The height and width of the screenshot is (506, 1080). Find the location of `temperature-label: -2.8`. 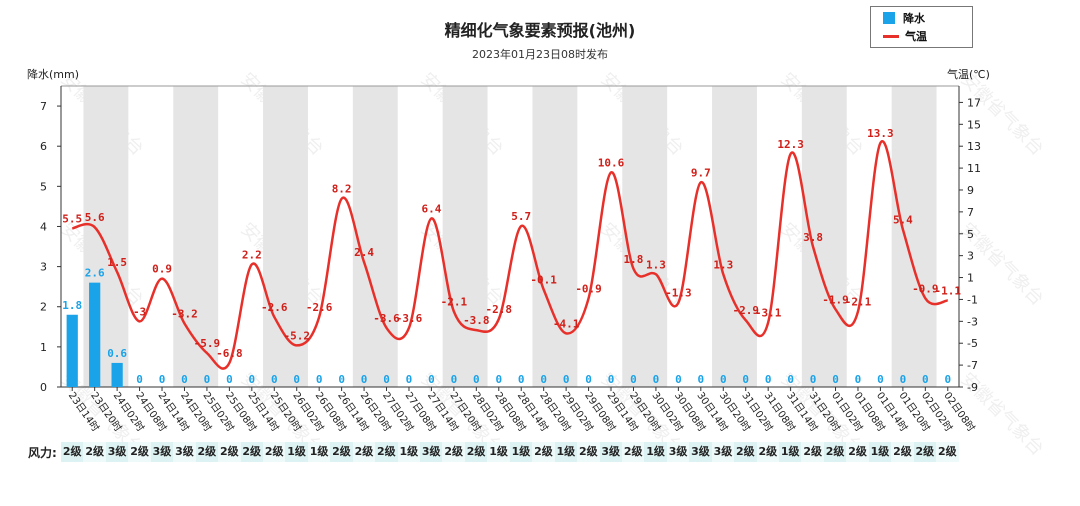

temperature-label: -2.8 is located at coordinates (499, 309).